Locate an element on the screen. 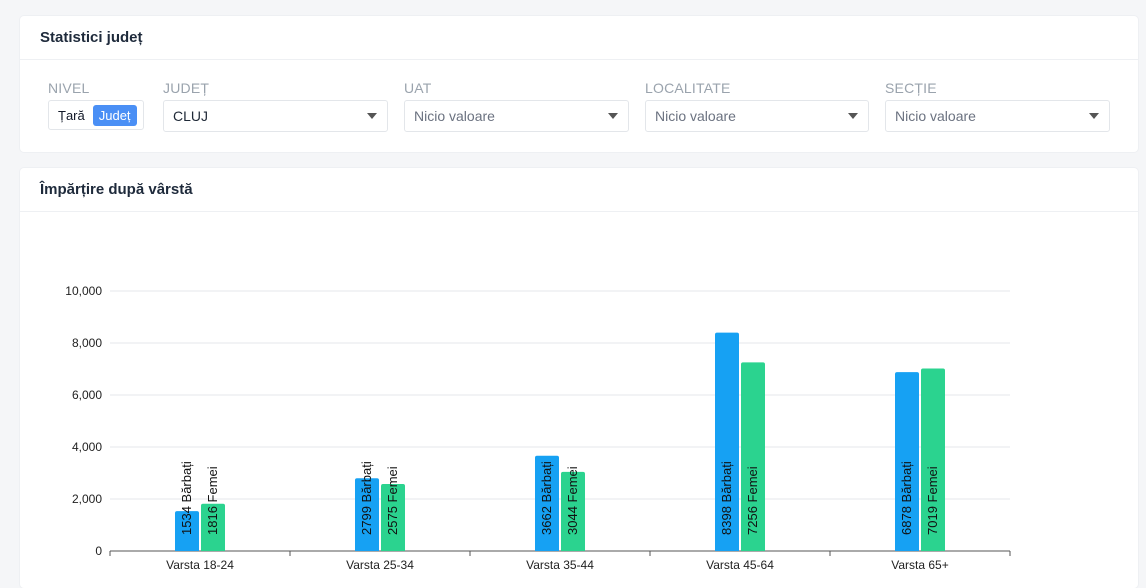 The width and height of the screenshot is (1146, 588). y-tick-label: 2,000 is located at coordinates (87, 499).